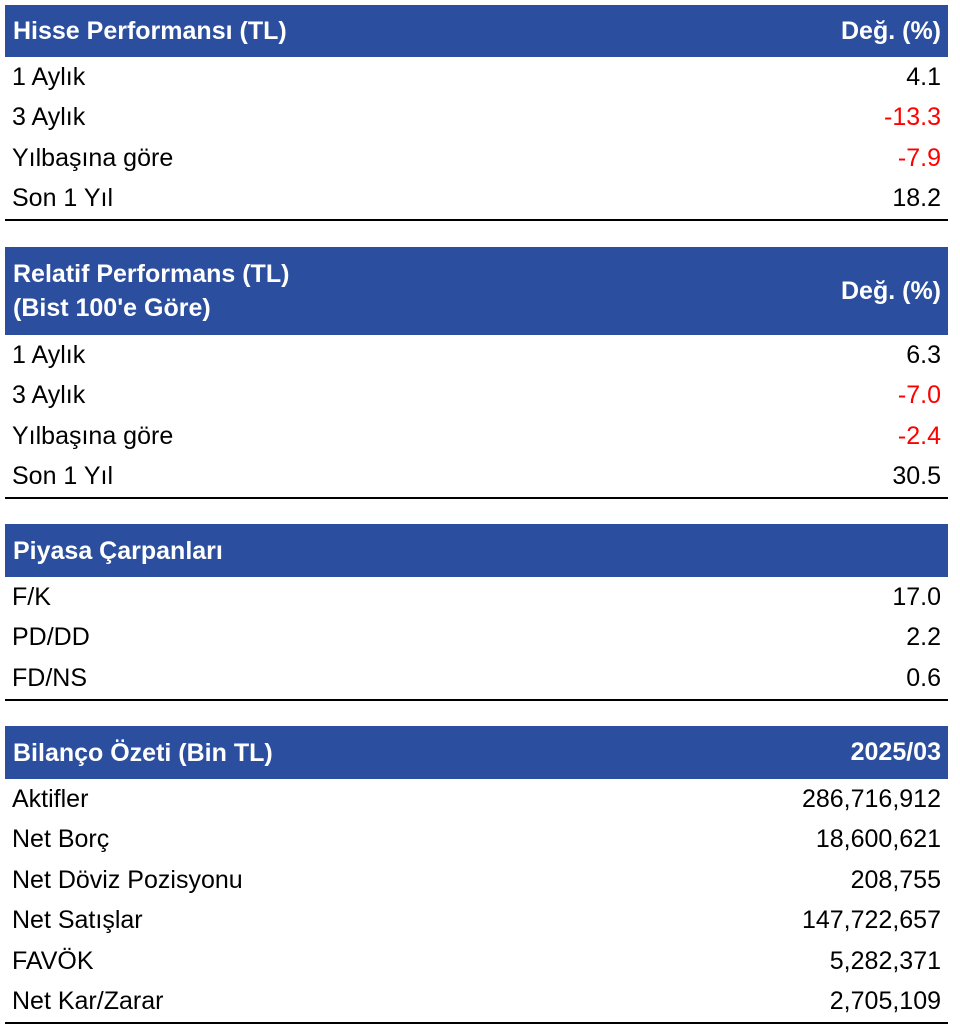 The width and height of the screenshot is (960, 1033). Describe the element at coordinates (923, 677) in the screenshot. I see `row-value: 0.6` at that location.